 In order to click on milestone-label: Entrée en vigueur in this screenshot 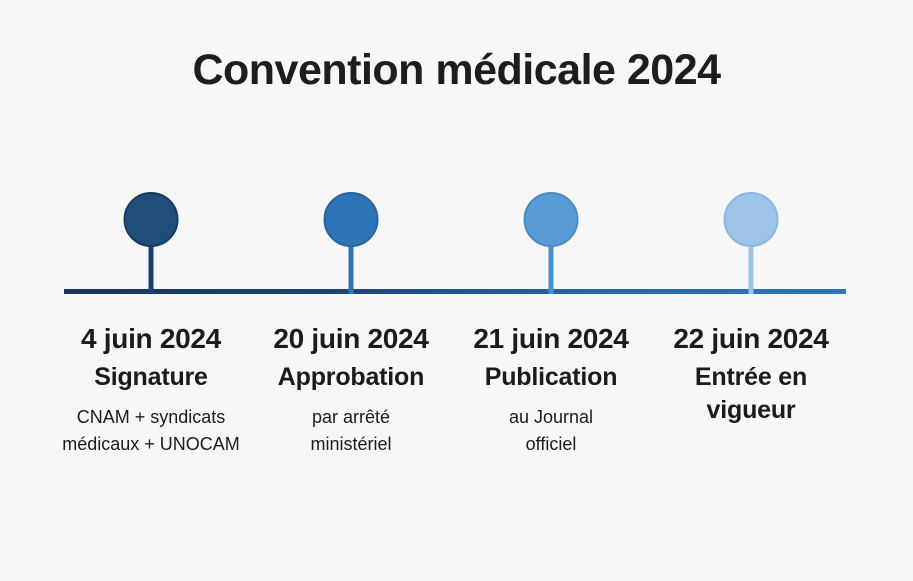, I will do `click(751, 393)`.